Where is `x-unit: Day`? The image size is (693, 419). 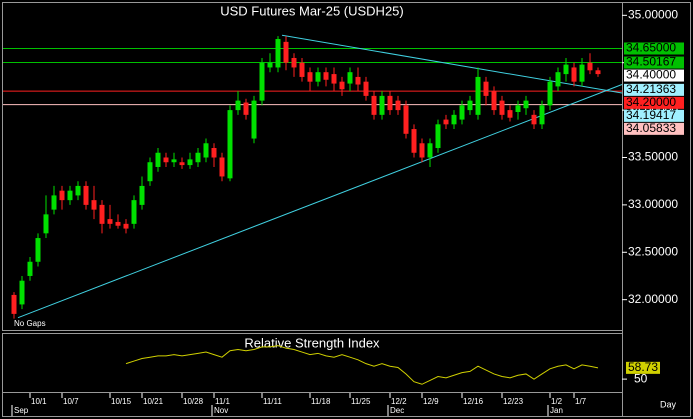 x-unit: Day is located at coordinates (668, 404).